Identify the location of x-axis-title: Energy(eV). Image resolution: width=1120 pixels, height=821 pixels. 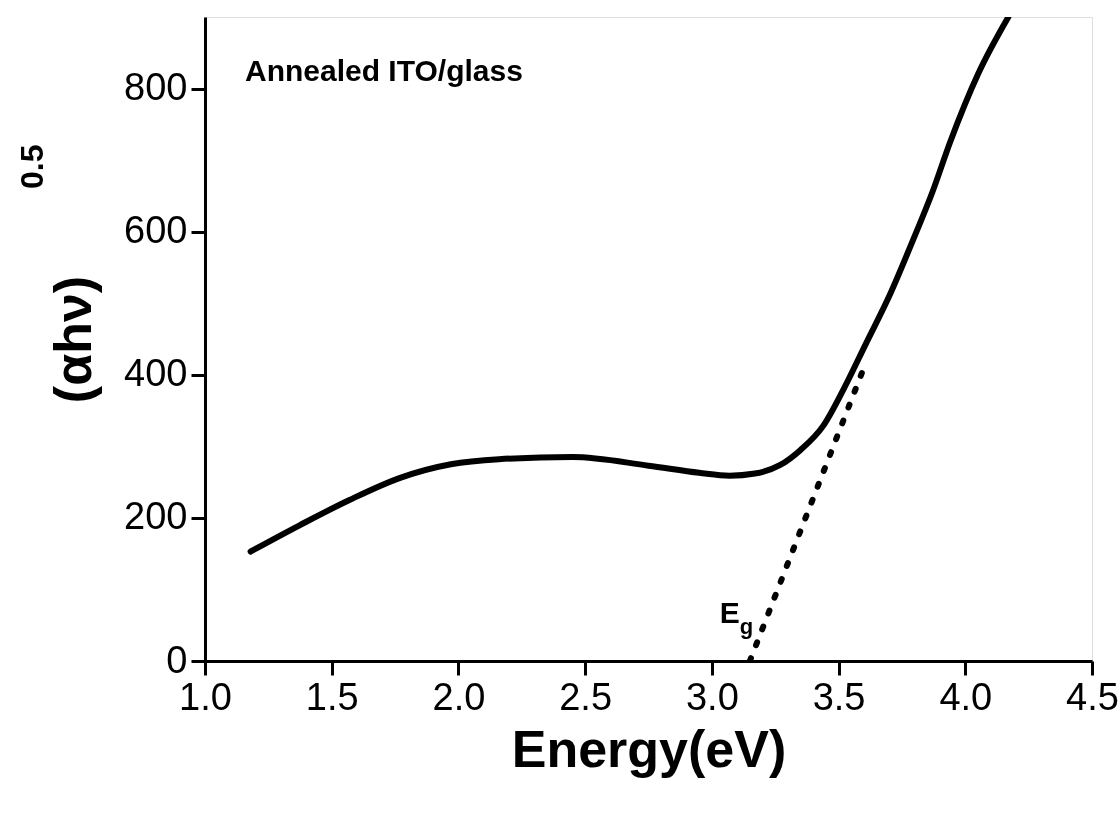
(649, 748).